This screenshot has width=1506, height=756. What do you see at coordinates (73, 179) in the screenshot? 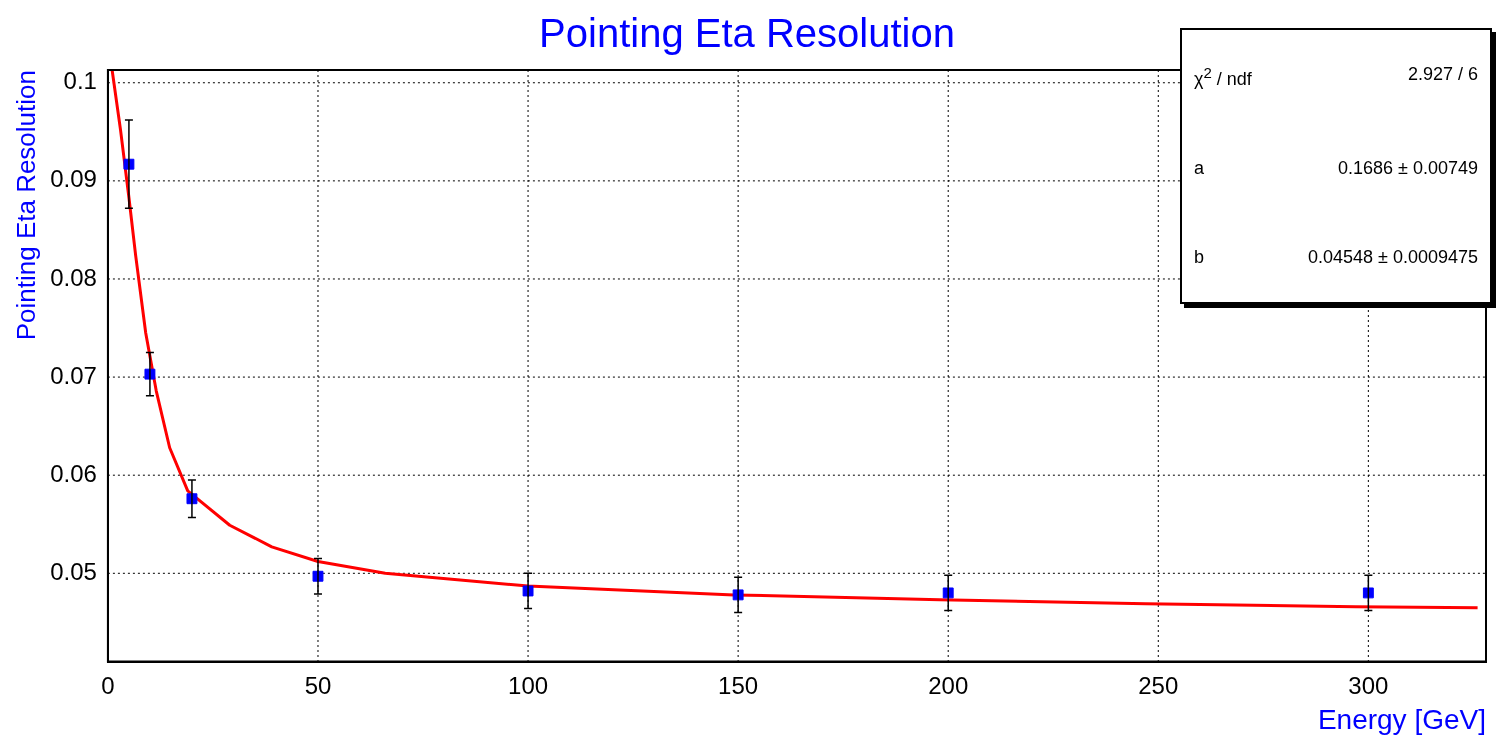
I see `y-tick-label: 0.09` at bounding box center [73, 179].